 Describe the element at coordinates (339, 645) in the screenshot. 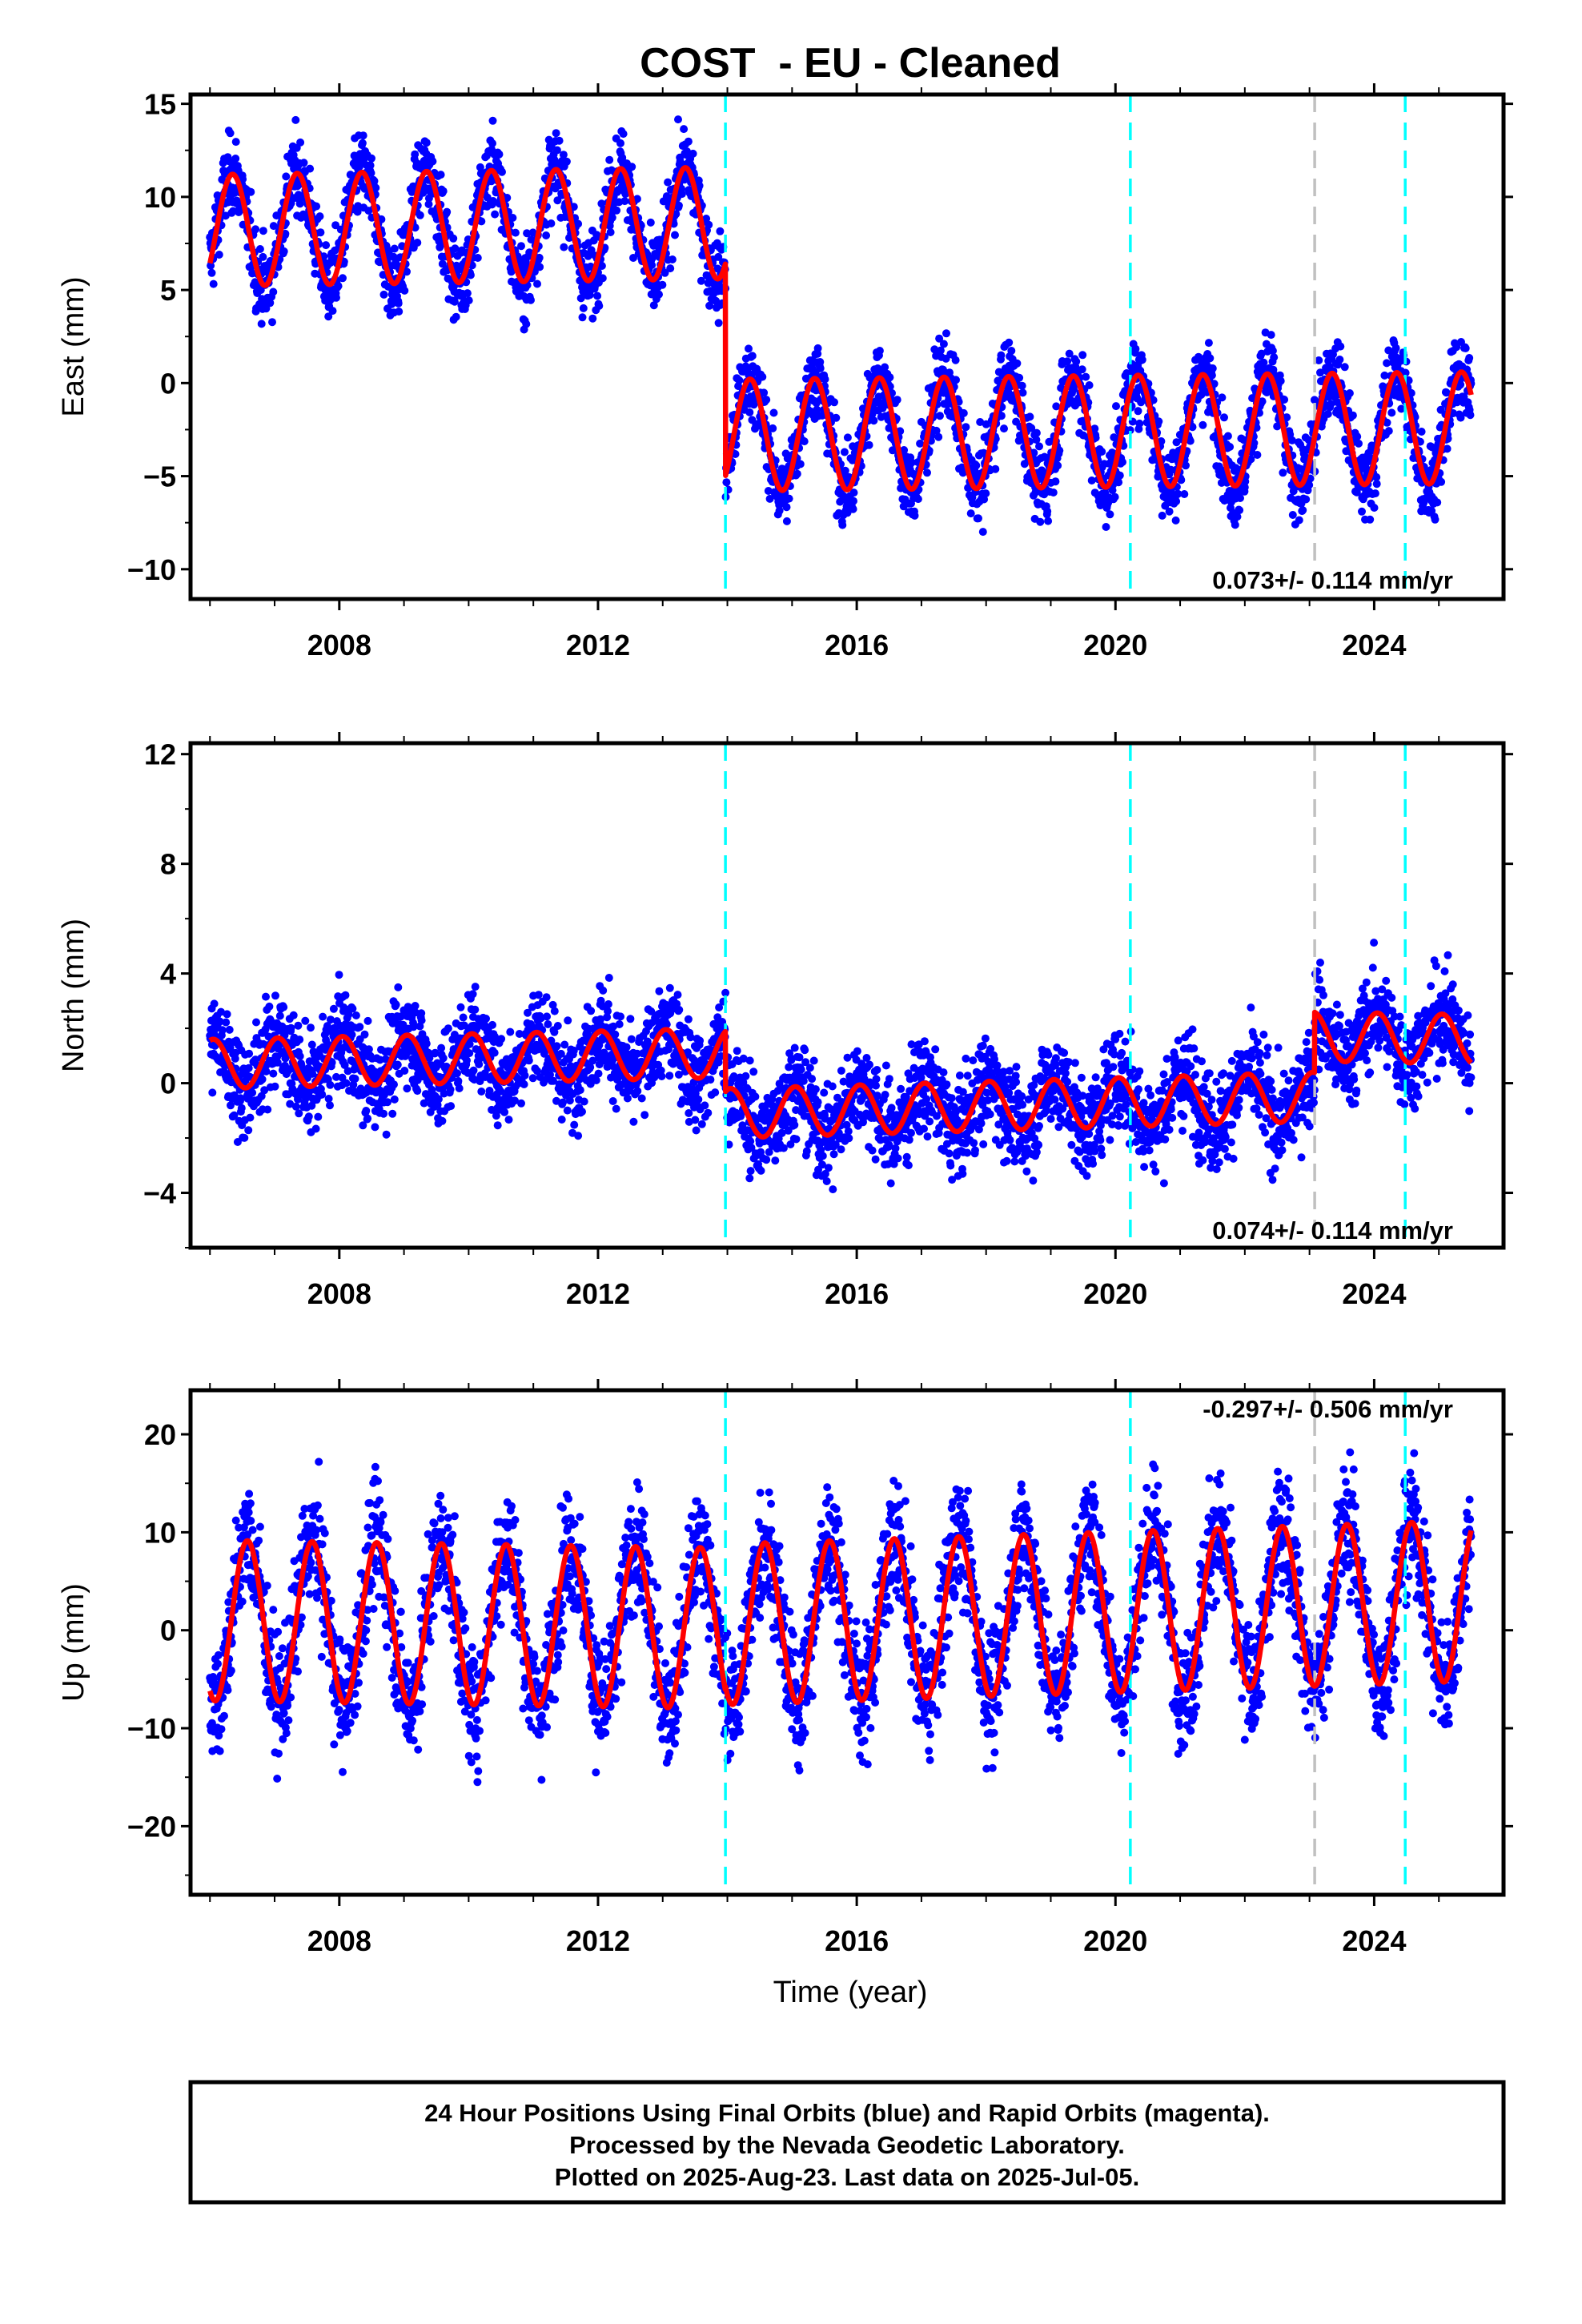

I see `x-tick-label-east: 2008` at that location.